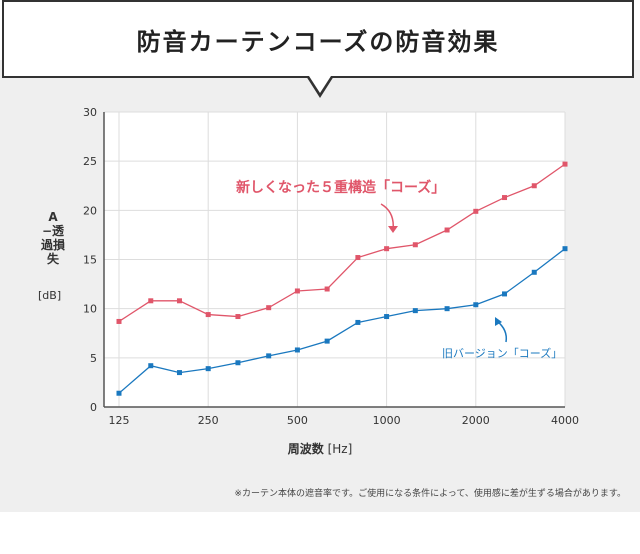 This screenshot has width=640, height=554. I want to click on x-tick-label: 2000, so click(476, 420).